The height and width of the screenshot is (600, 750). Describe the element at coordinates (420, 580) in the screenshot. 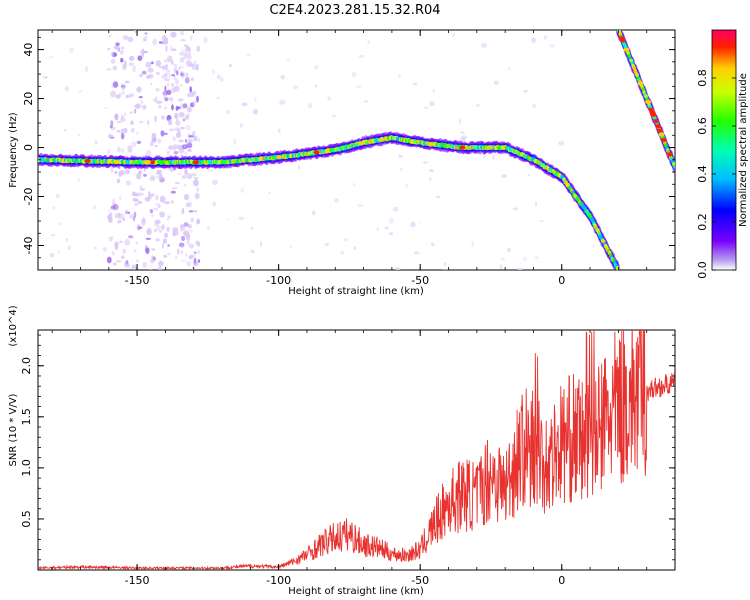

I see `x-tick-label: -50` at that location.